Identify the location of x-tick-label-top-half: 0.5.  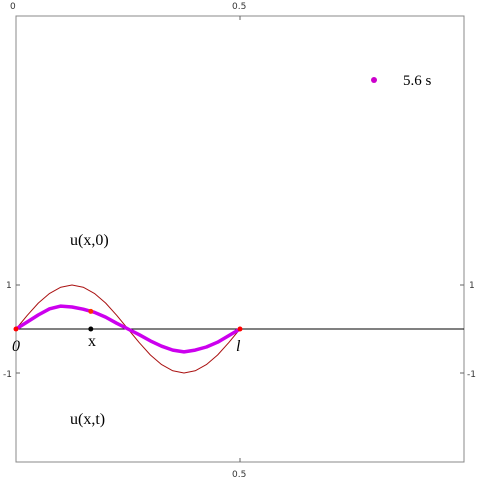
(239, 7).